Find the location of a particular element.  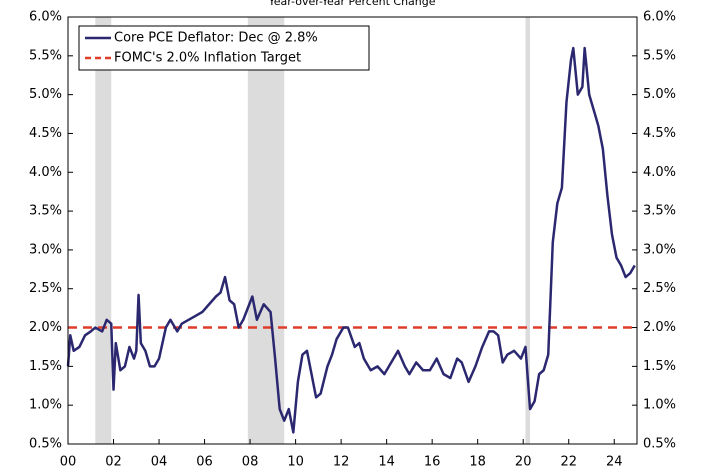

y2-tick-label: 5.0% is located at coordinates (659, 94).